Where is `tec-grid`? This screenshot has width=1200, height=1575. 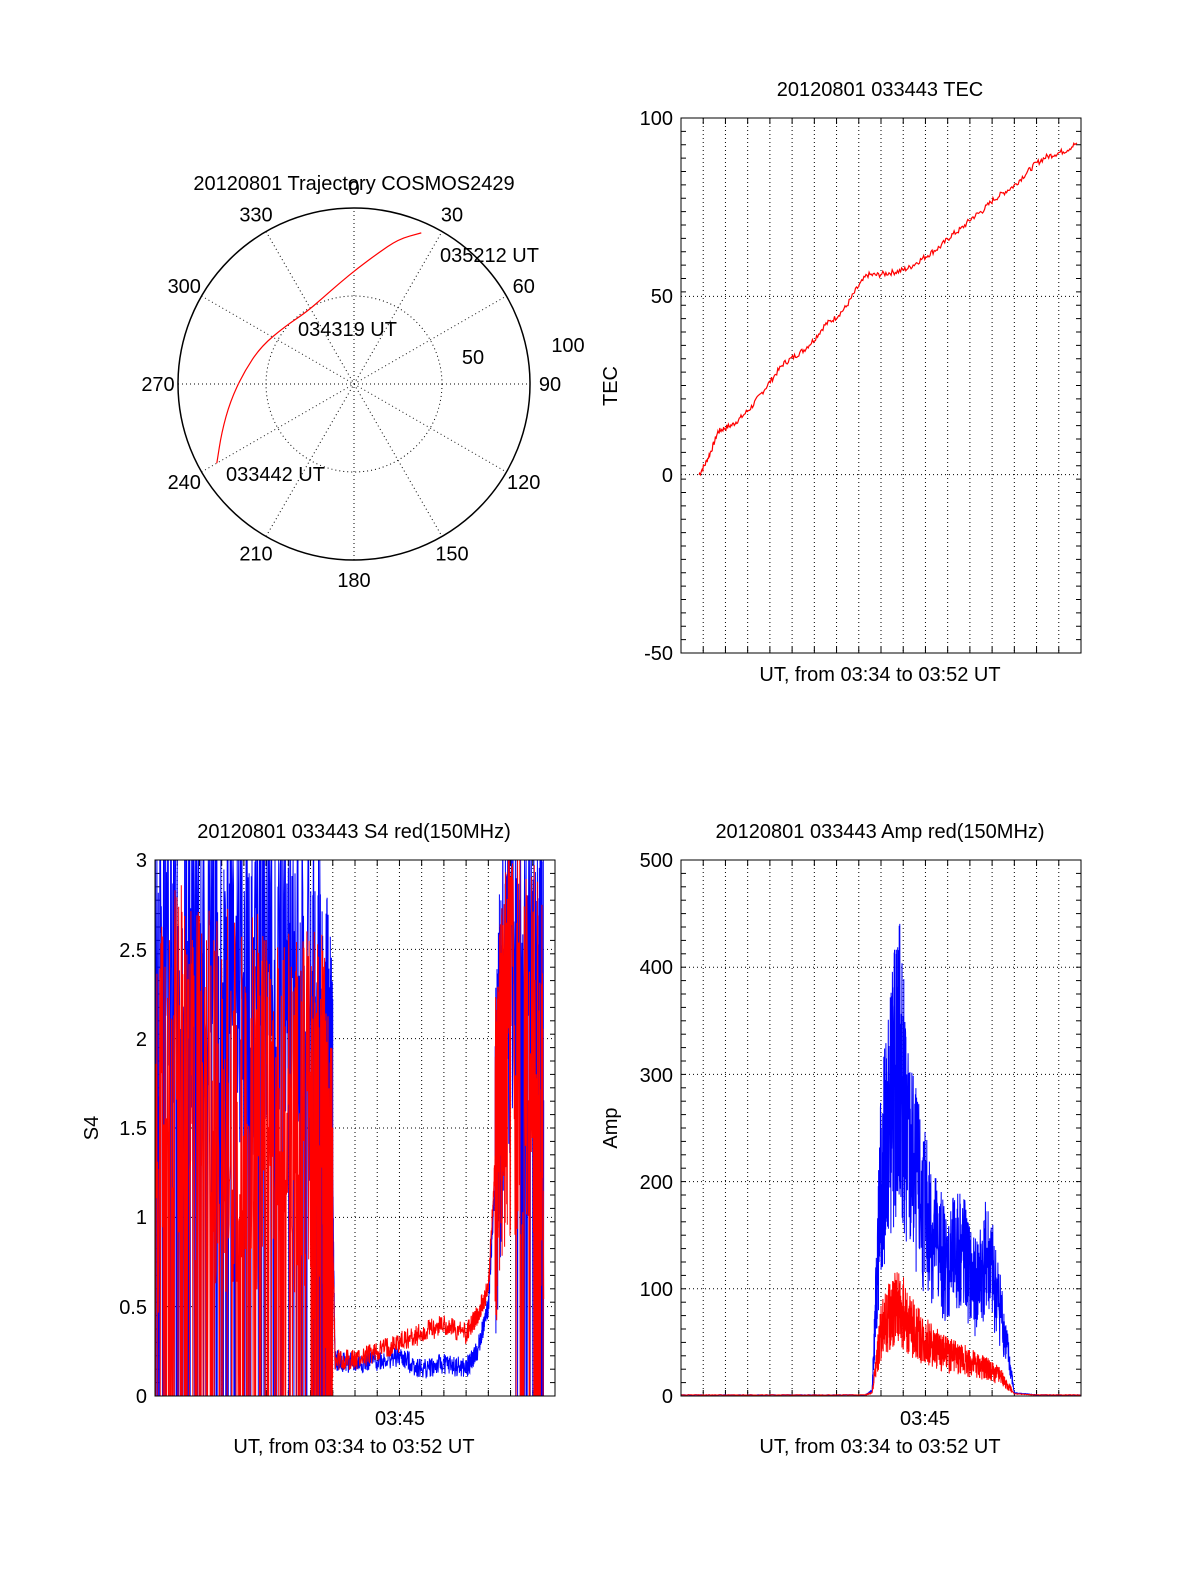 tec-grid is located at coordinates (881, 385).